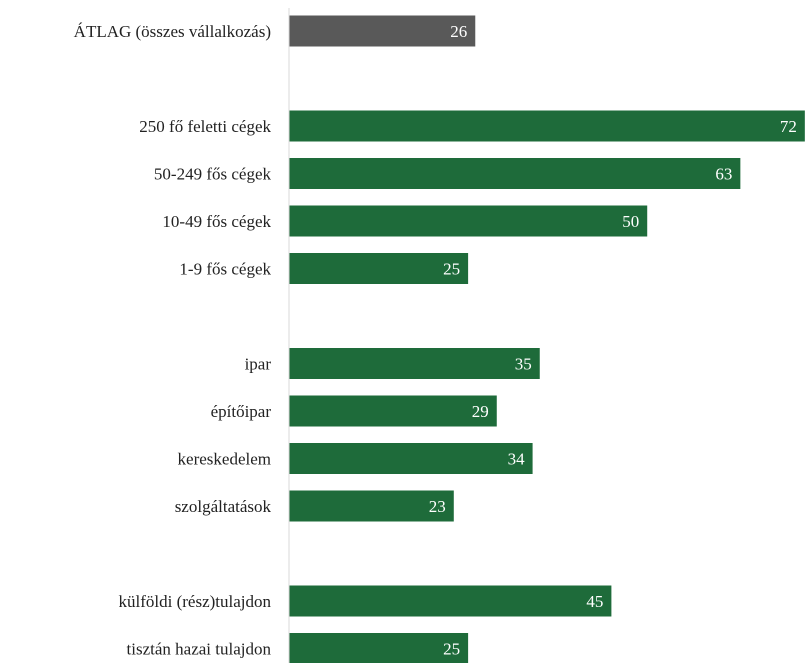 The width and height of the screenshot is (812, 663). I want to click on category-label: építőipar, so click(241, 411).